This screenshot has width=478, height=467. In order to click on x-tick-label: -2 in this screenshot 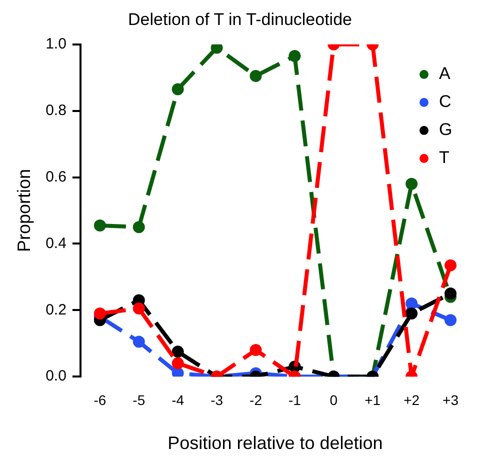, I will do `click(256, 400)`.